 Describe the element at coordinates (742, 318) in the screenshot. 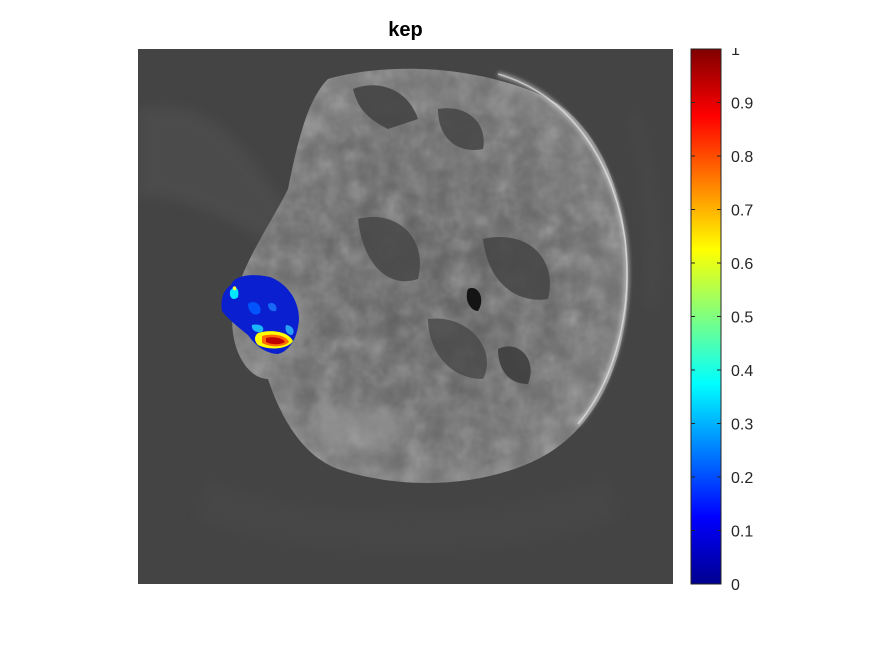

I see `colorbar-tick-label: 0.5` at that location.